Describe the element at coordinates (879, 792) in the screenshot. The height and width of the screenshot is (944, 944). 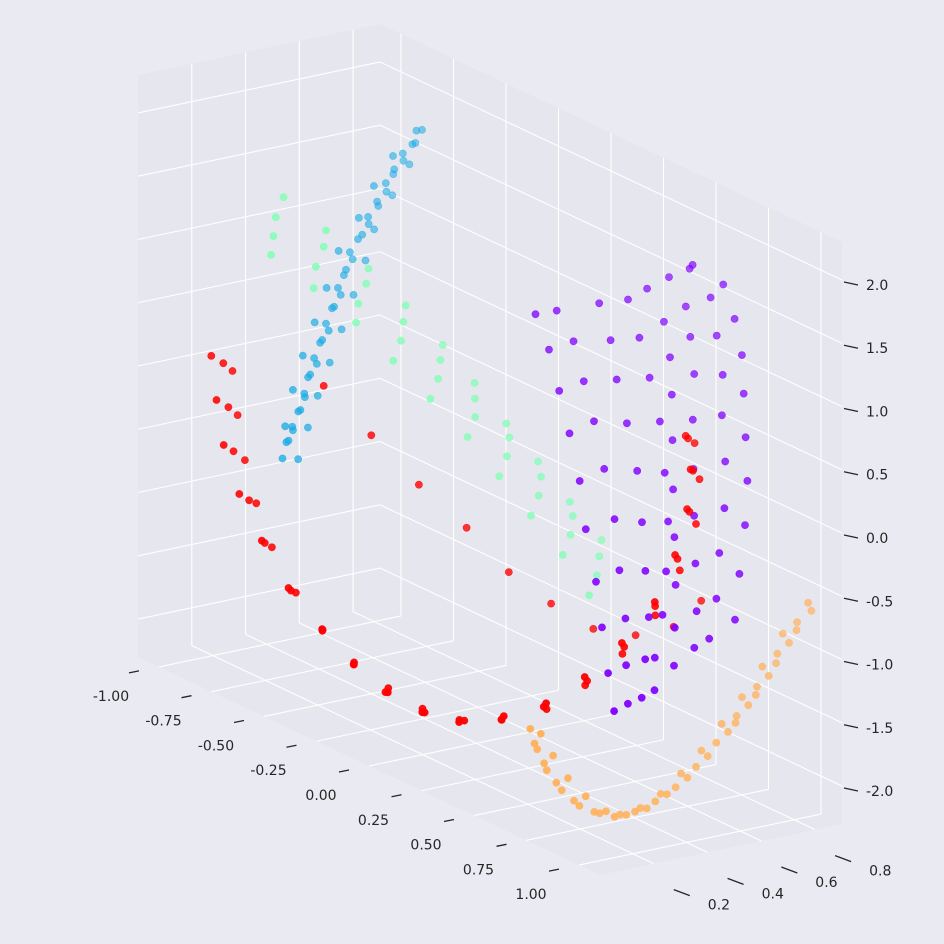
I see `z-tick-label: -2.0` at that location.